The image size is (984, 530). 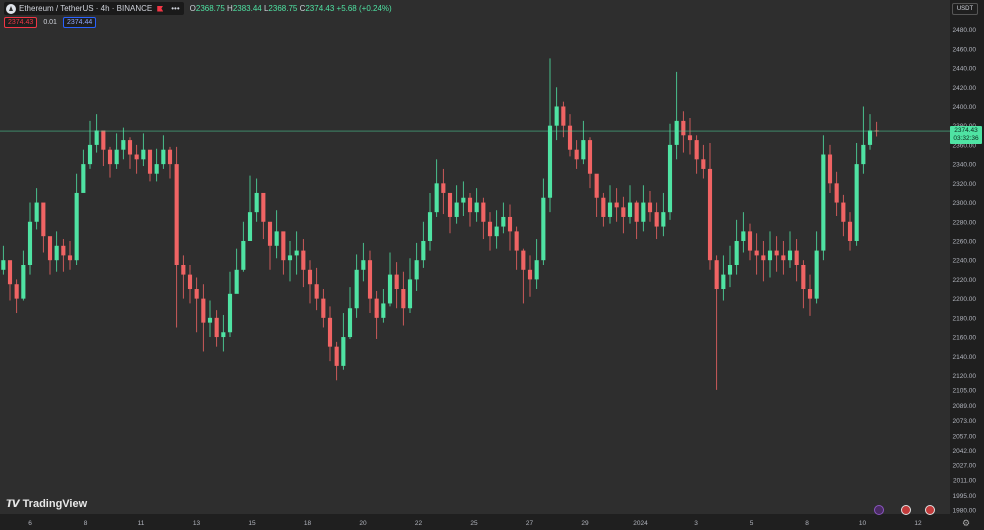 I want to click on tradingview-wordmark: TradingView, so click(x=55, y=504).